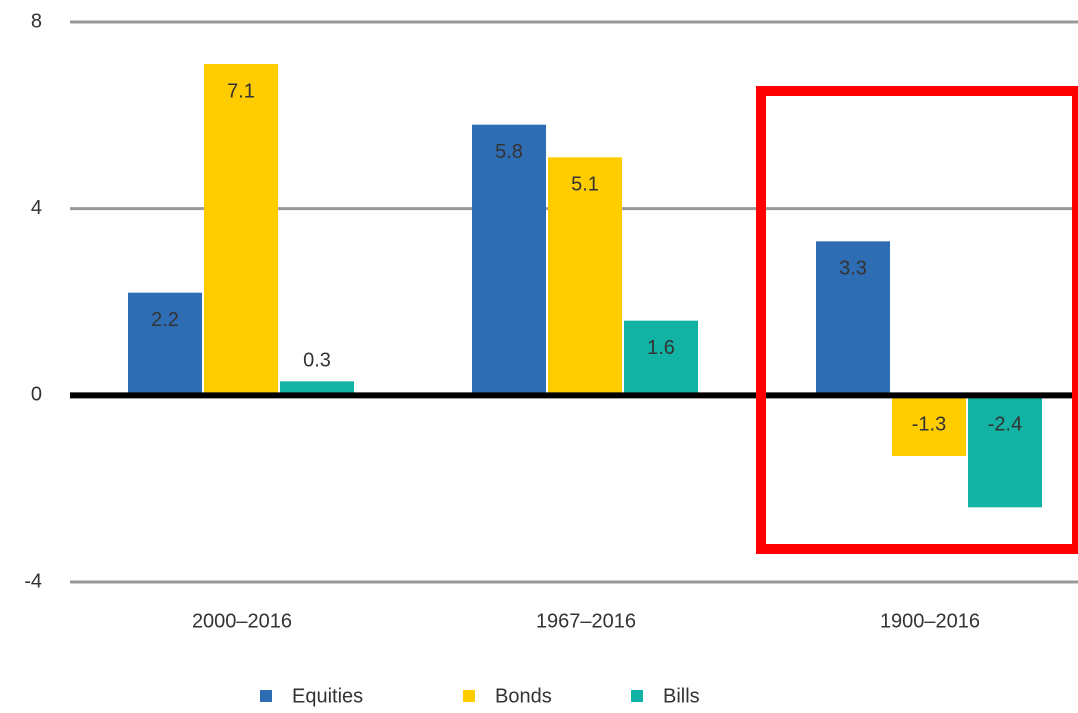 The width and height of the screenshot is (1078, 713). What do you see at coordinates (241, 91) in the screenshot?
I see `data-label: 7.1` at bounding box center [241, 91].